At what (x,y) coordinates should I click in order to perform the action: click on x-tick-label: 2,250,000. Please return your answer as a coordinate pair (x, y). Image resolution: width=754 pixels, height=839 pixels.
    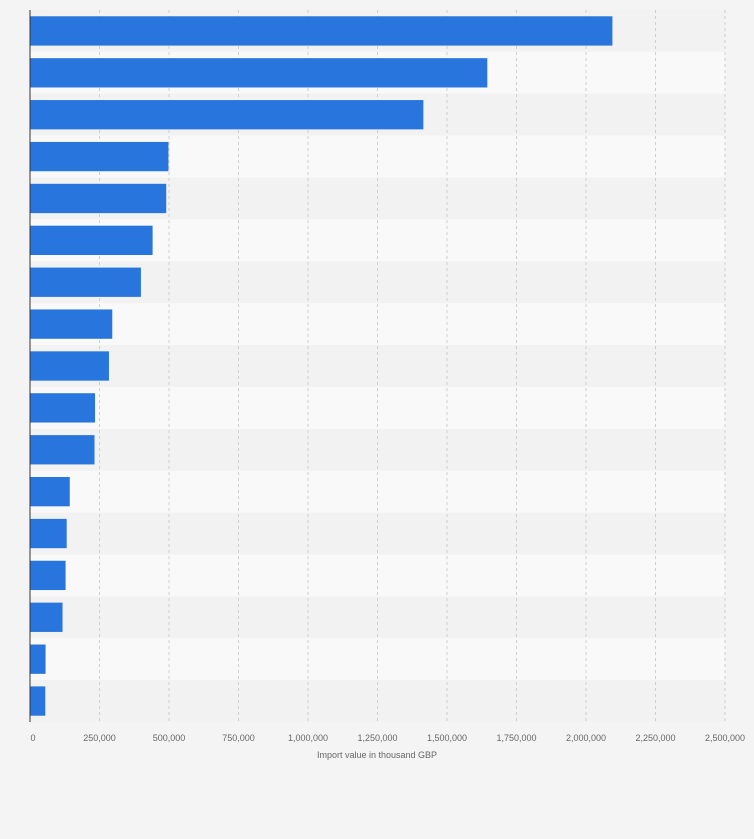
    Looking at the image, I should click on (655, 738).